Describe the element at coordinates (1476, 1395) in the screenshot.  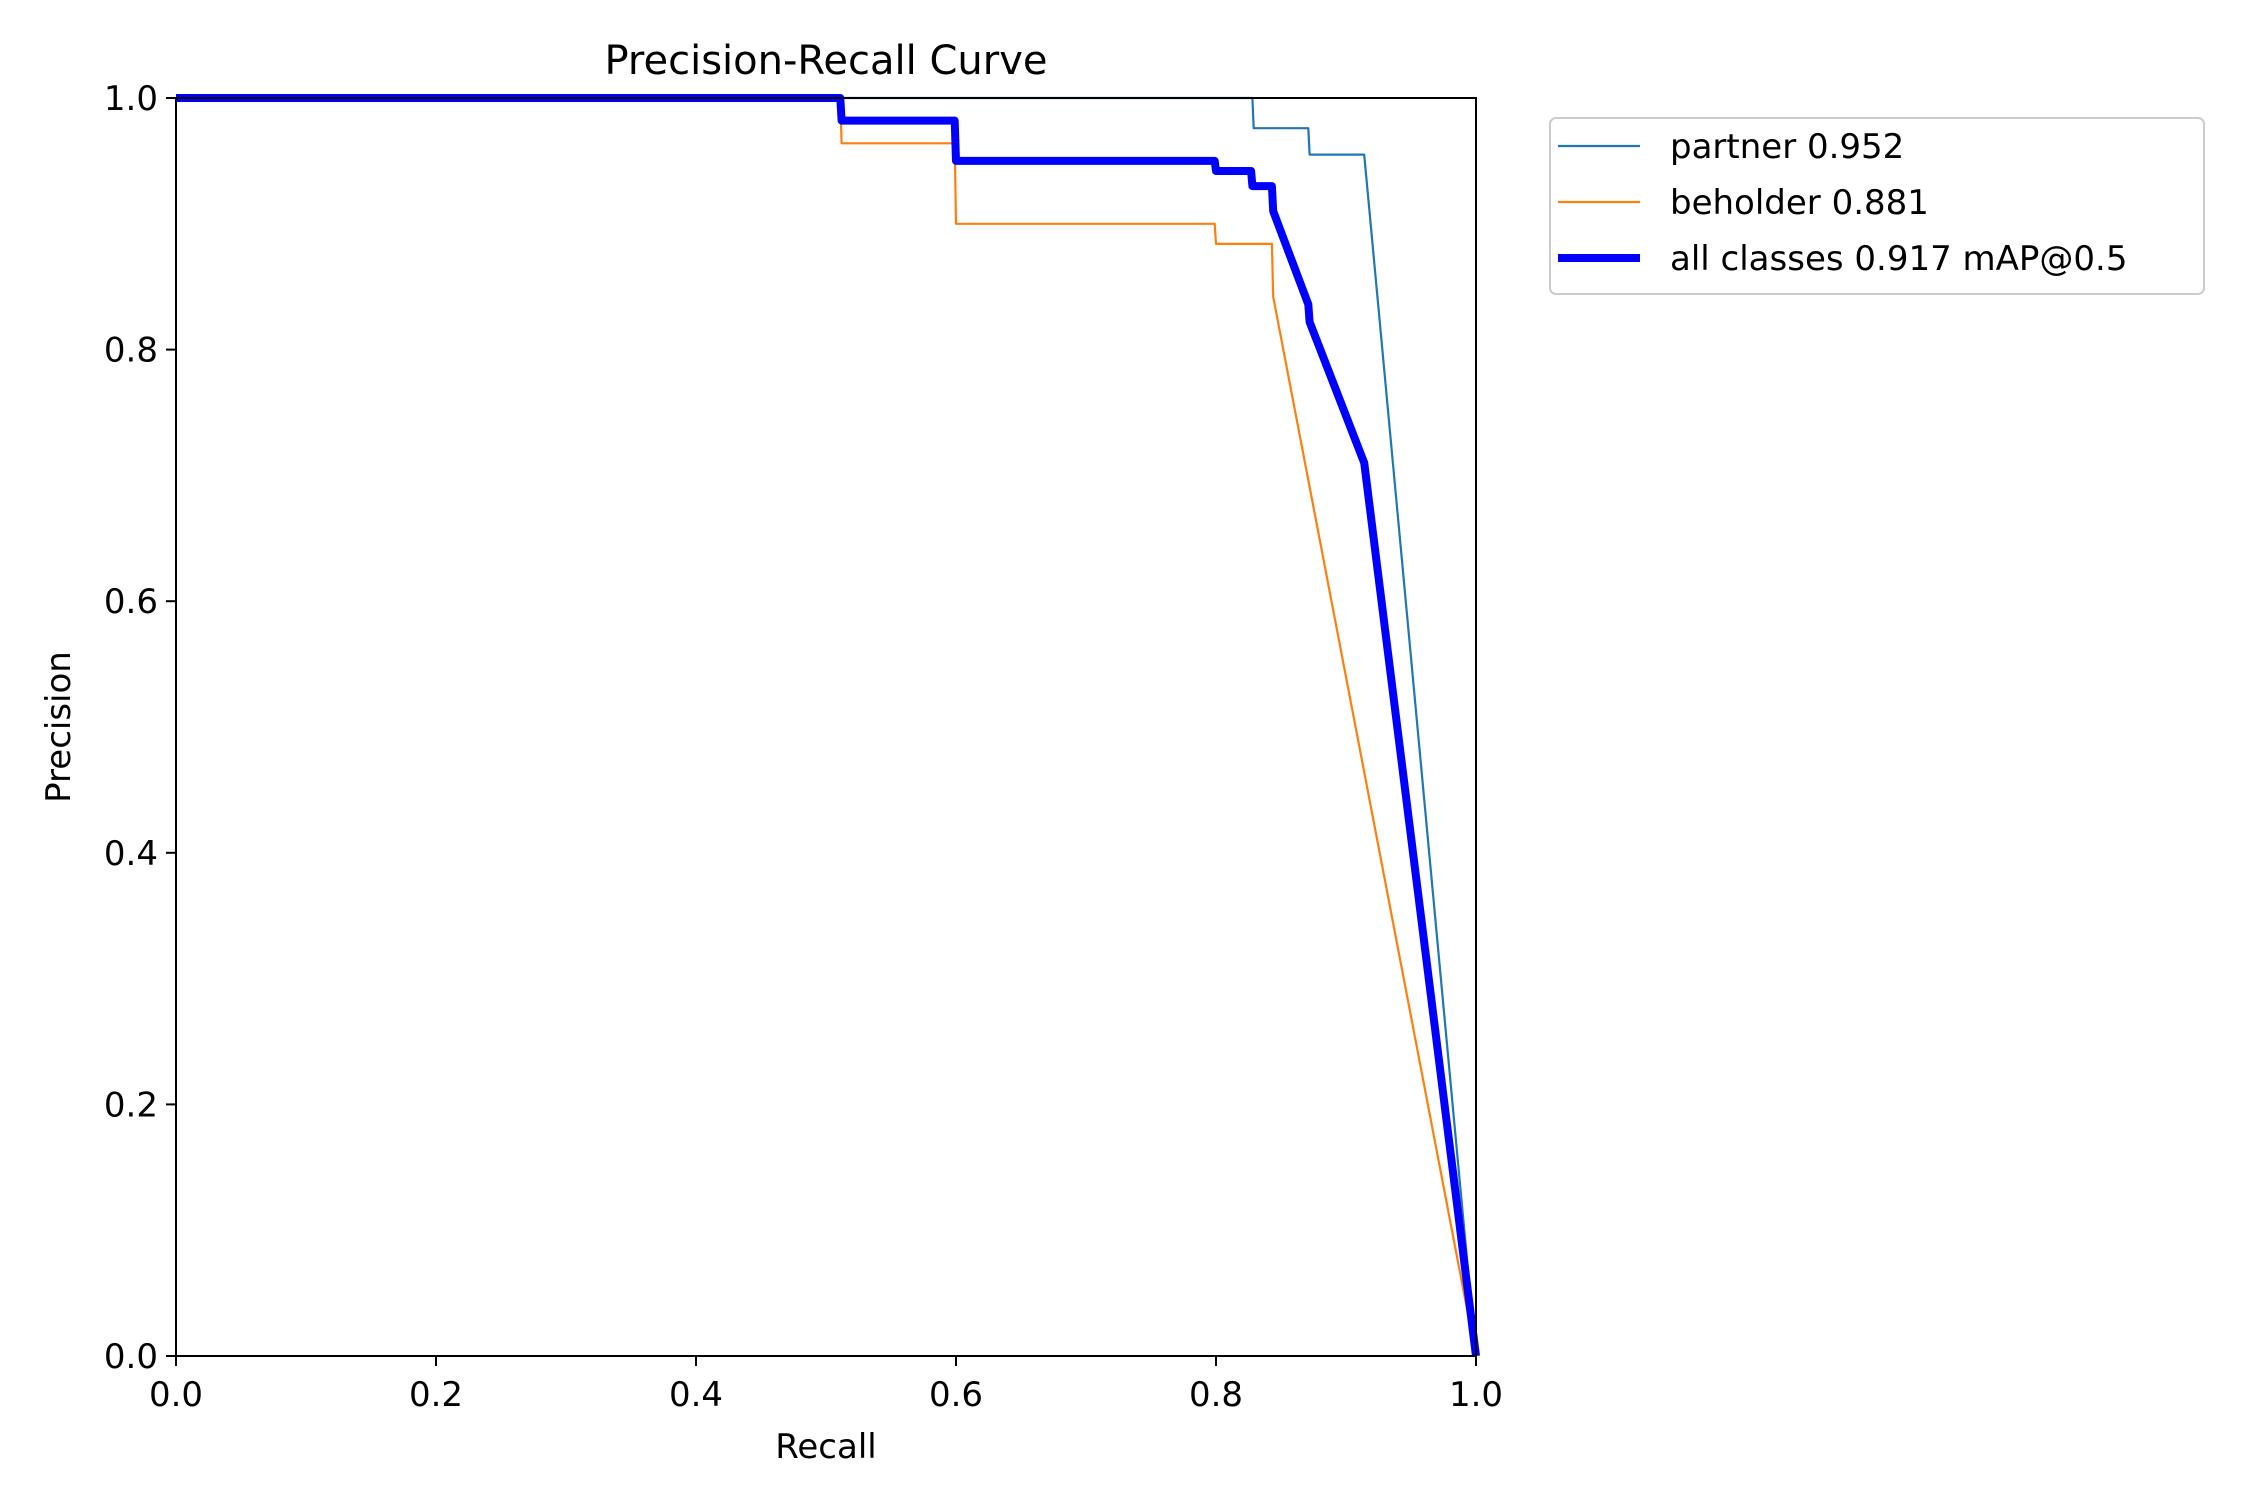
I see `x-tick-label: 1.0` at that location.